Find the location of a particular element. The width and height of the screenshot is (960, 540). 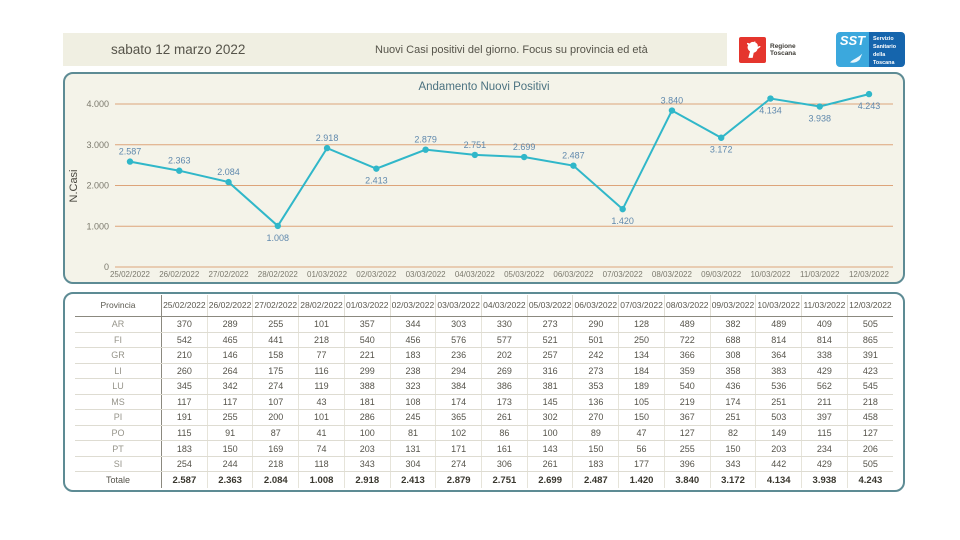

data-point-label: 2.918 is located at coordinates (327, 138).